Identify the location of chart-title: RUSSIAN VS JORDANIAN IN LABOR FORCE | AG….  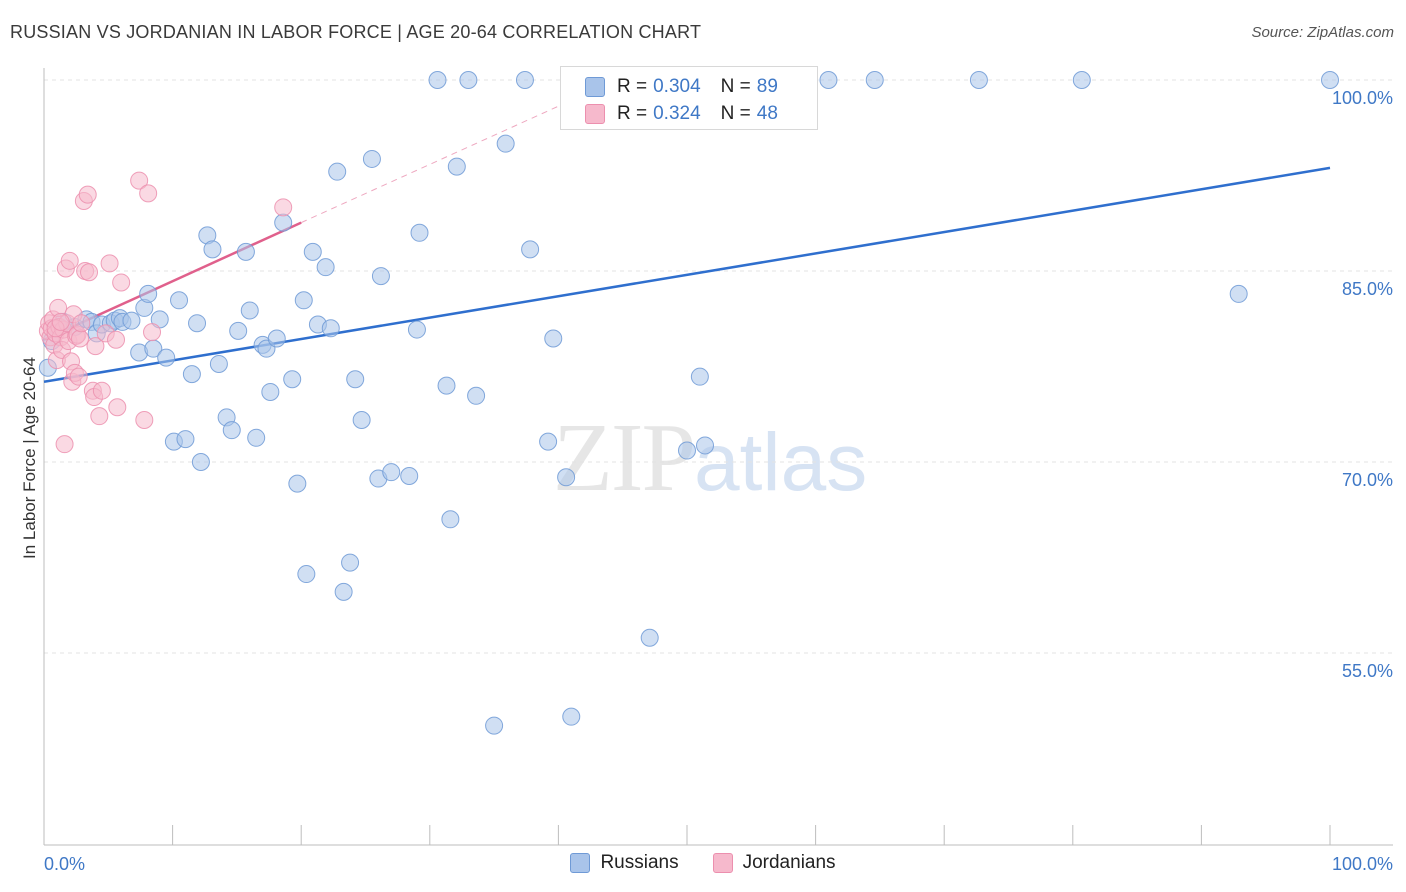
(356, 32).